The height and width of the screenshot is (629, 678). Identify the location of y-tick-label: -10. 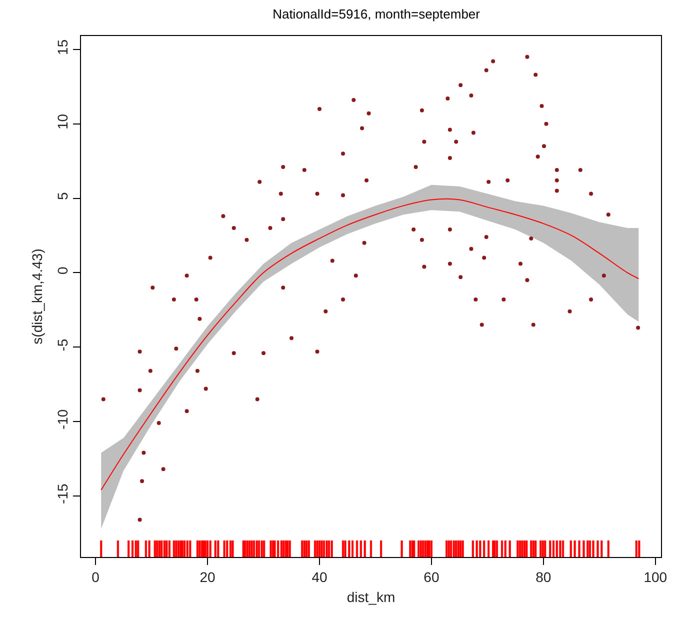
(62, 419).